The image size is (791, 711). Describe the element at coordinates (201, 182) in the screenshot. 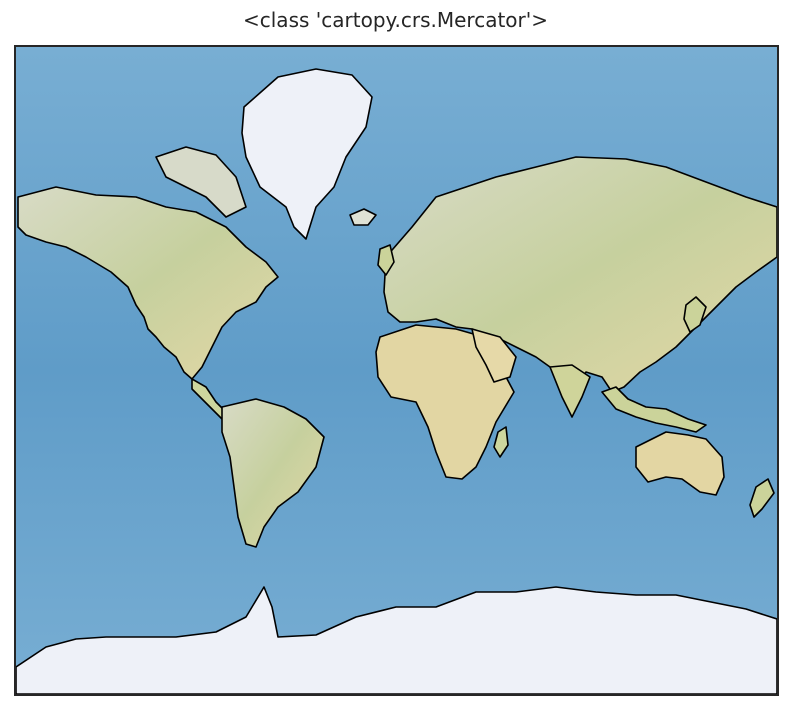

I see `arctic-islands` at that location.